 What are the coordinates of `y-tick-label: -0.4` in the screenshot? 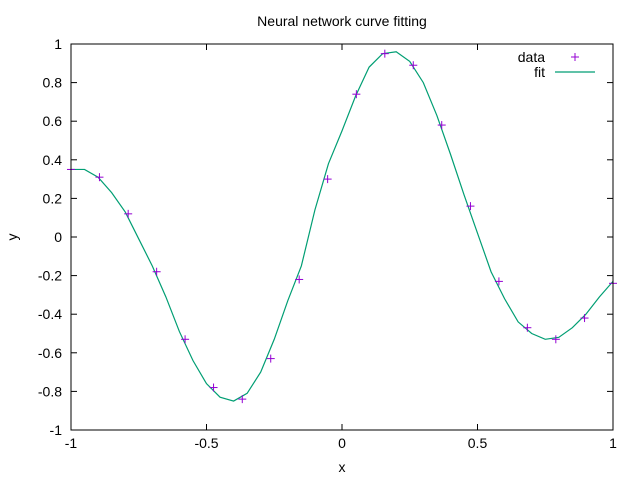 It's located at (50, 314).